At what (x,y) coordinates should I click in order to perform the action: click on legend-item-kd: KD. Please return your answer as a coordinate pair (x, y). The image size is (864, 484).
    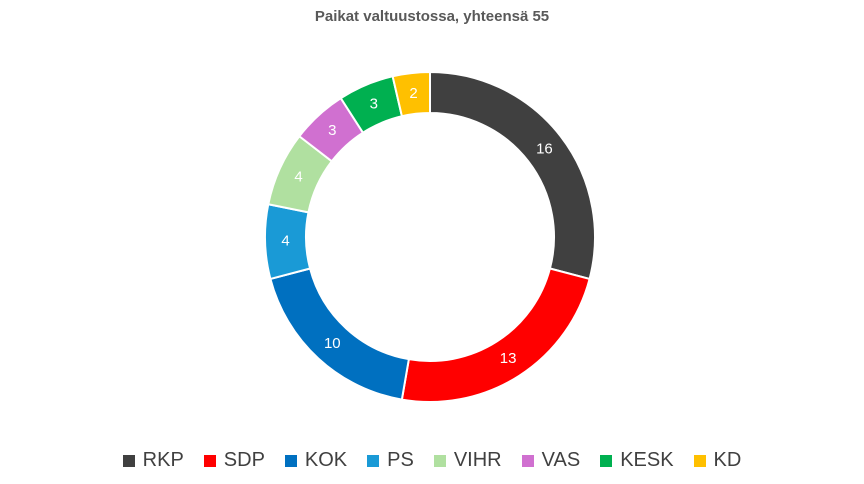
    Looking at the image, I should click on (717, 460).